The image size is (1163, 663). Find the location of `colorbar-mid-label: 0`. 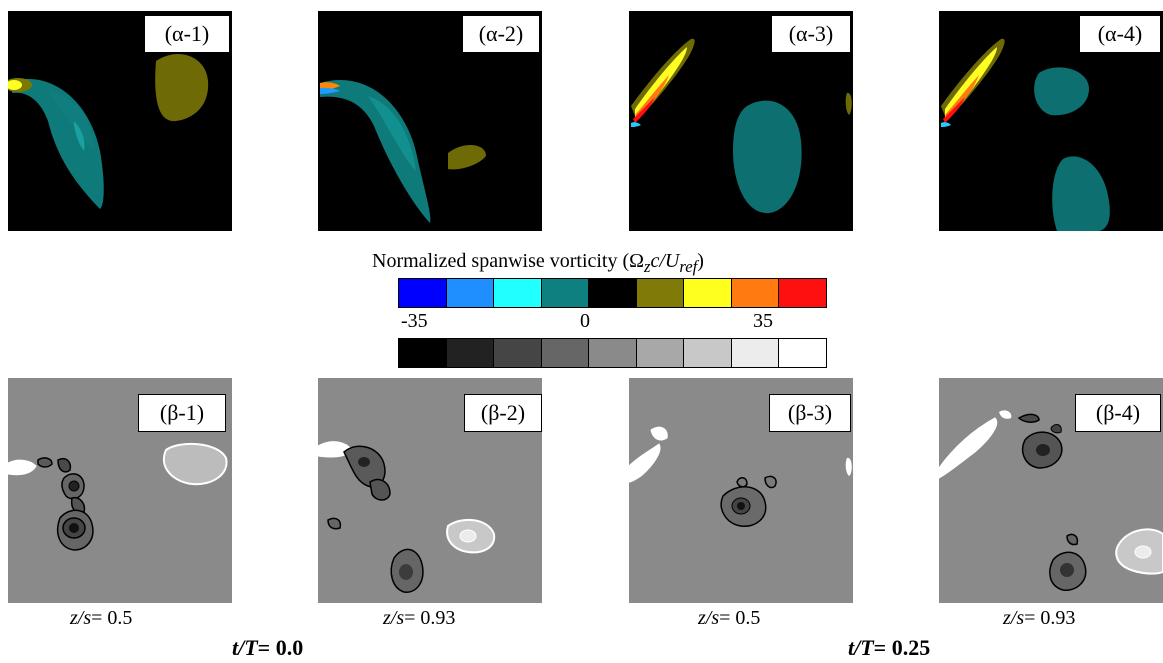

colorbar-mid-label: 0 is located at coordinates (585, 321).